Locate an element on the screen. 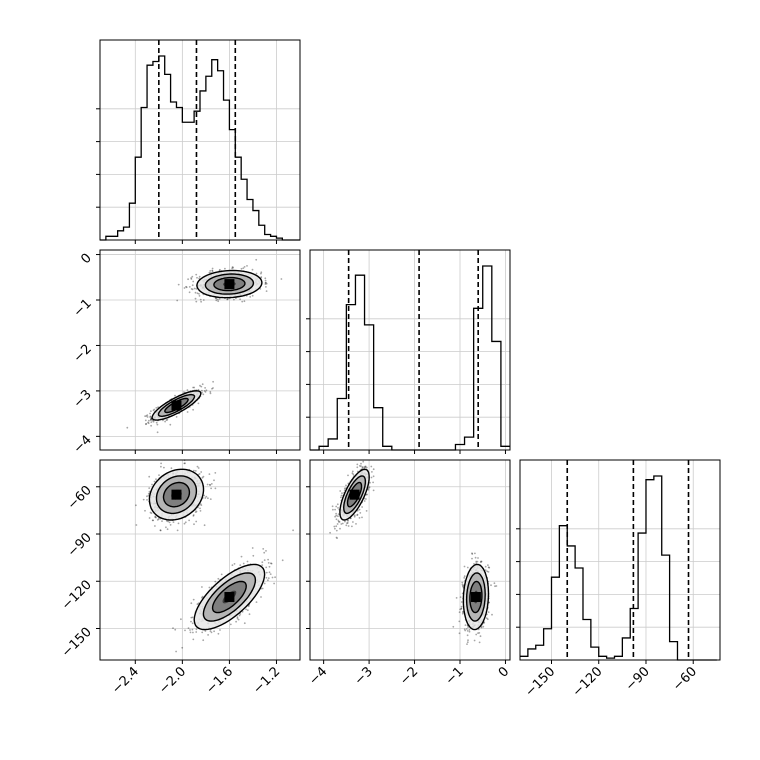 This screenshot has height=760, width=760. y-tick-label: −90 is located at coordinates (80, 545).